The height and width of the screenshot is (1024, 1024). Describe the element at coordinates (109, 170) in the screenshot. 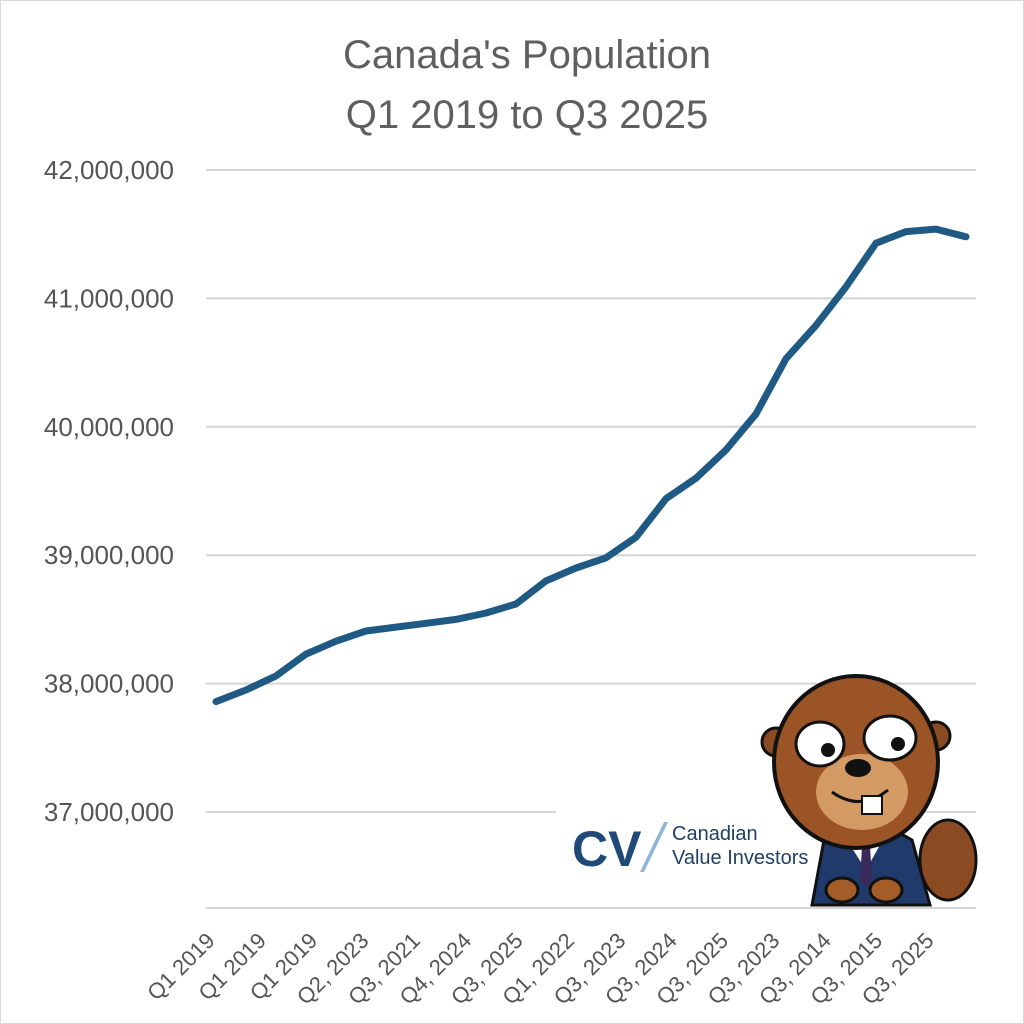

I see `y-tick-label: 42,000,000` at that location.